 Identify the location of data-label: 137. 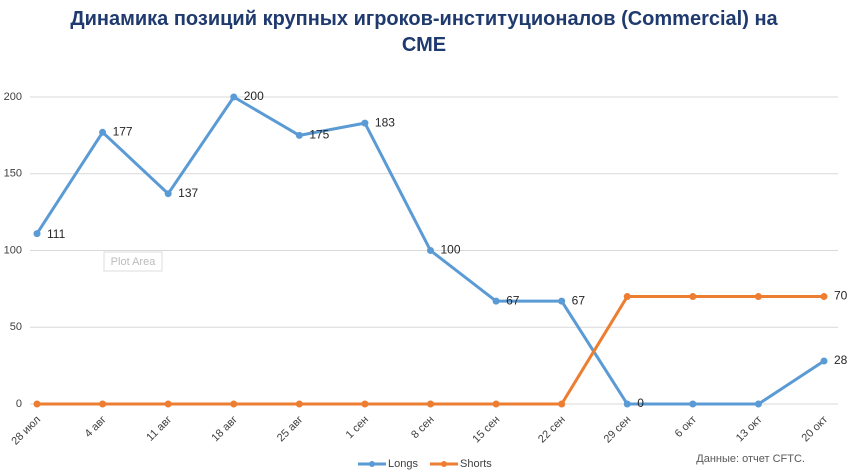
(188, 193).